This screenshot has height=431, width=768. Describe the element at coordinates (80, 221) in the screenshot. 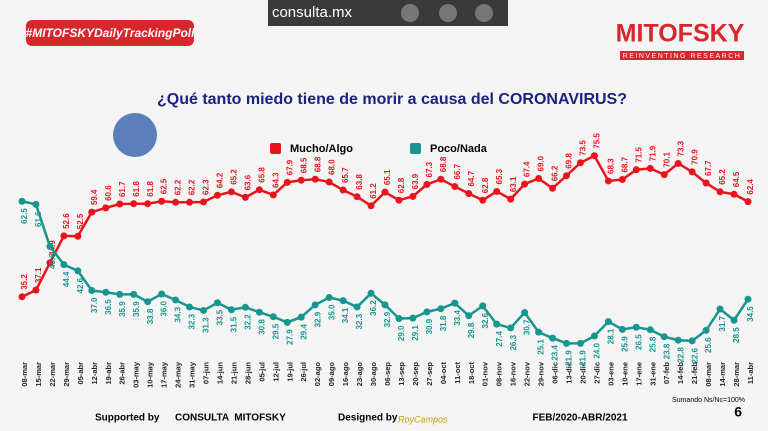

I see `value-label: 52.5` at that location.